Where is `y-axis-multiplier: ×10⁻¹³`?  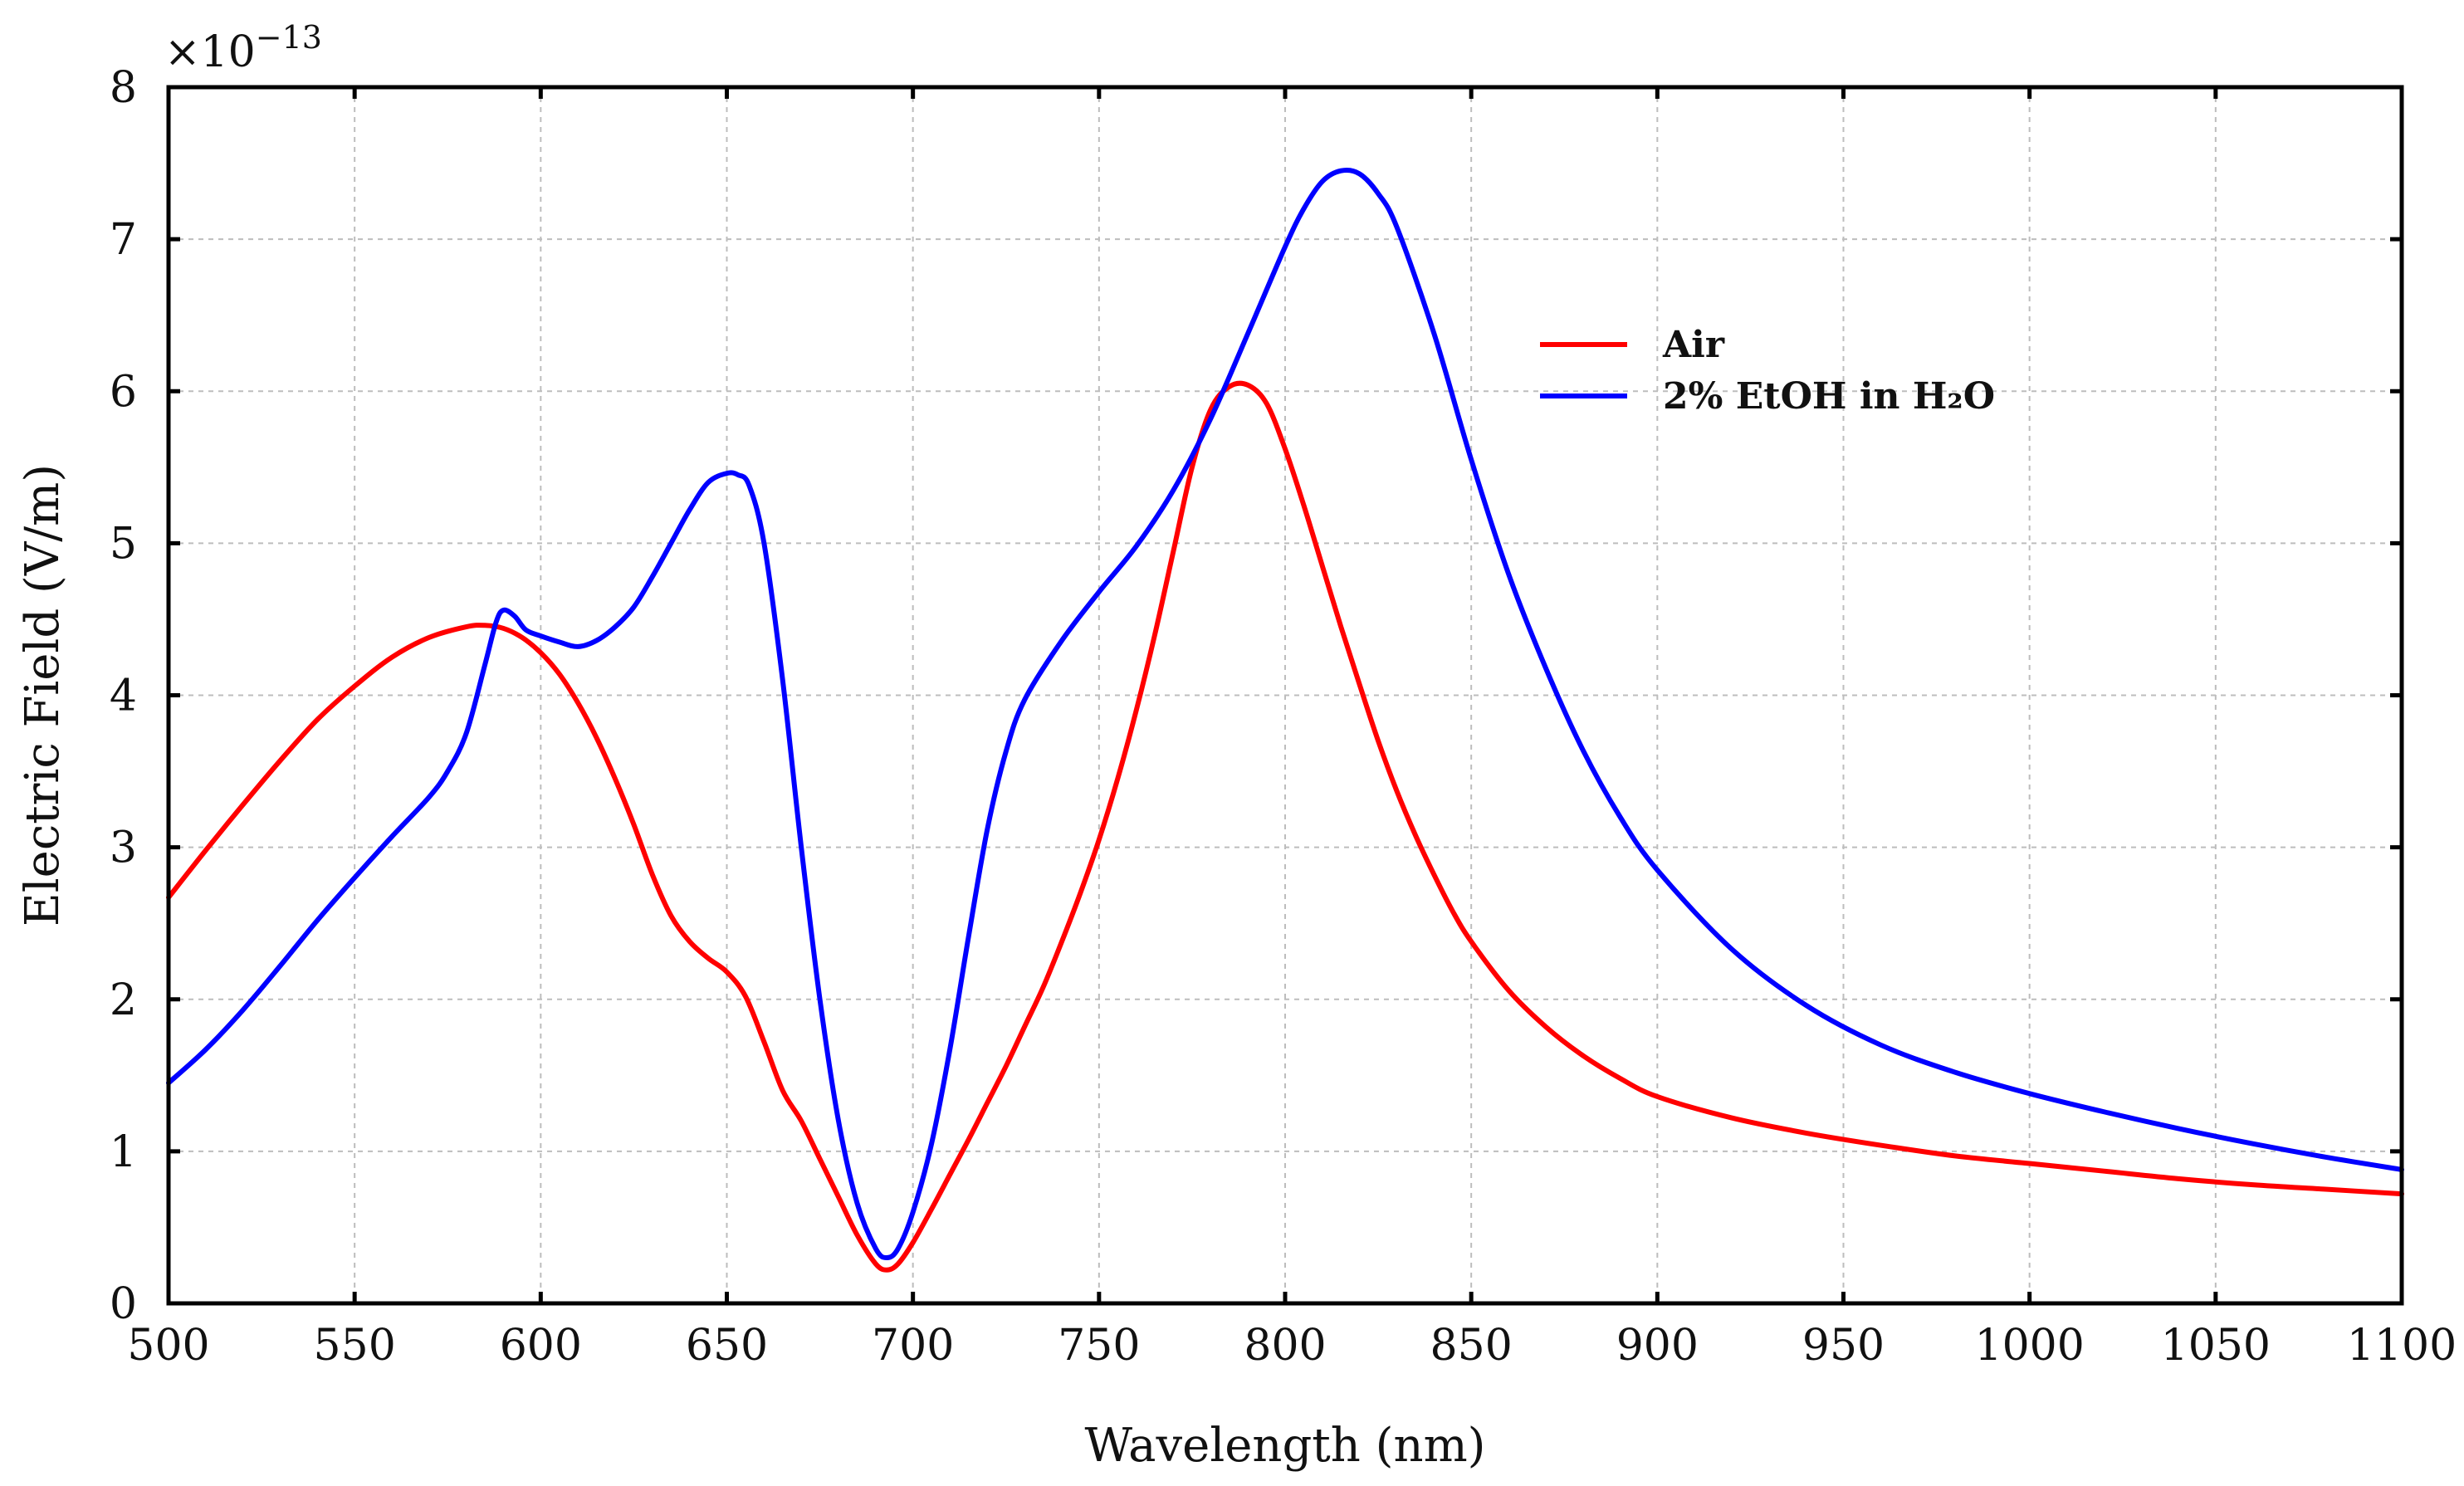
y-axis-multiplier: ×10⁻¹³ is located at coordinates (243, 48).